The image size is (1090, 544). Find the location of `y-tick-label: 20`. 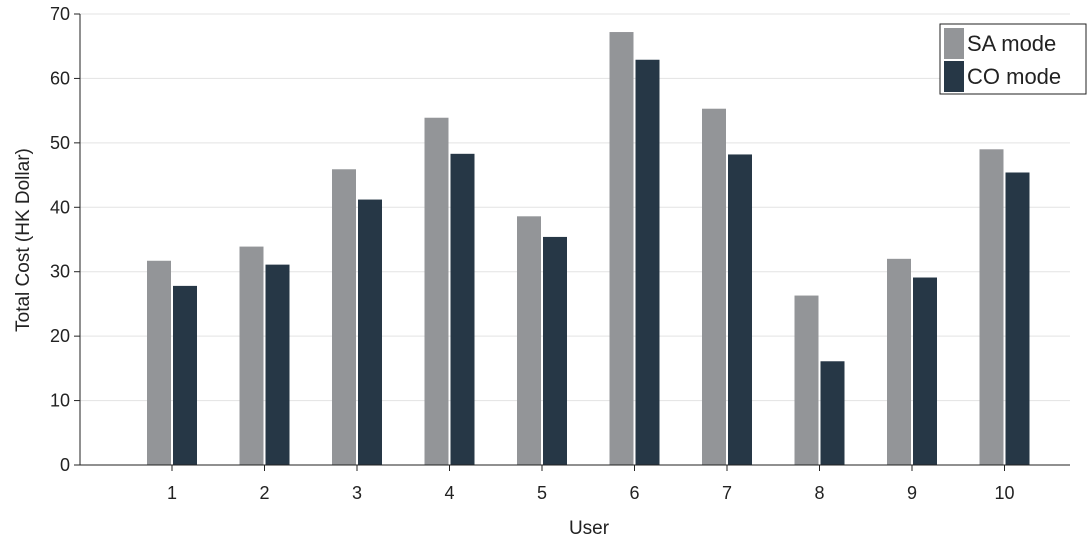

y-tick-label: 20 is located at coordinates (60, 336).